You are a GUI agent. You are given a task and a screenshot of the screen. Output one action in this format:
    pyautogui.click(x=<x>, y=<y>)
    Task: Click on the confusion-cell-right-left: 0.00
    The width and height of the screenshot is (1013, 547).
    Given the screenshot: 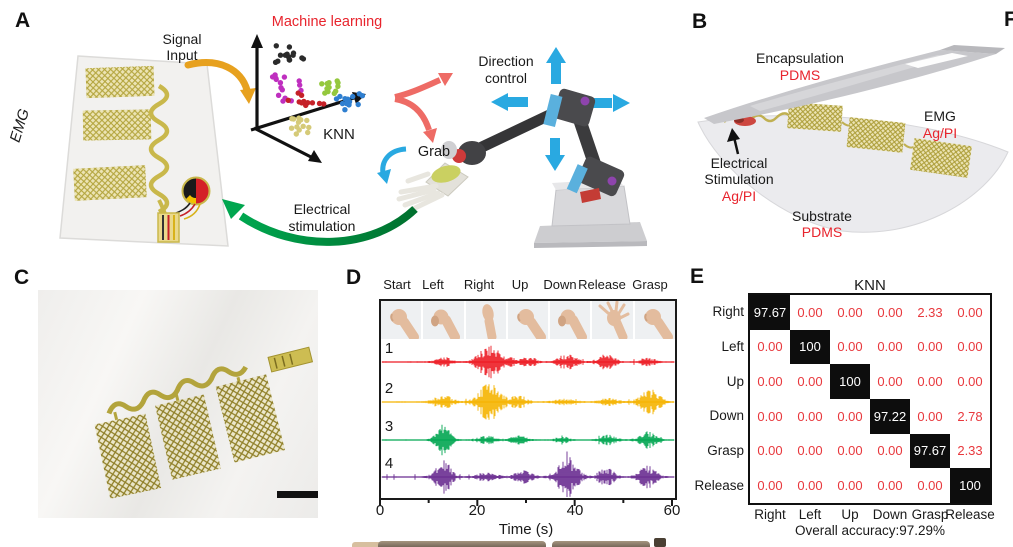 What is the action you would take?
    pyautogui.click(x=810, y=312)
    